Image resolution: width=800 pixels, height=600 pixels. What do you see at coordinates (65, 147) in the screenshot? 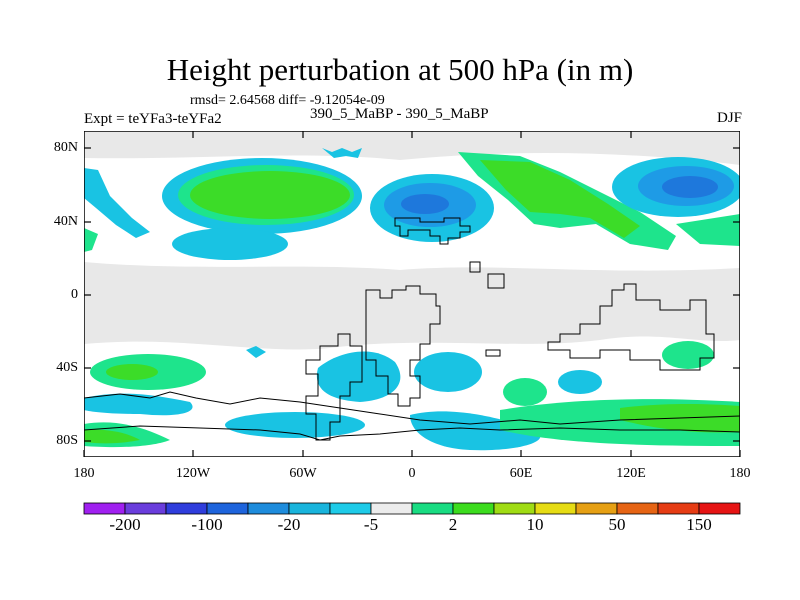
I see `lat-tick-label: 80N` at bounding box center [65, 147].